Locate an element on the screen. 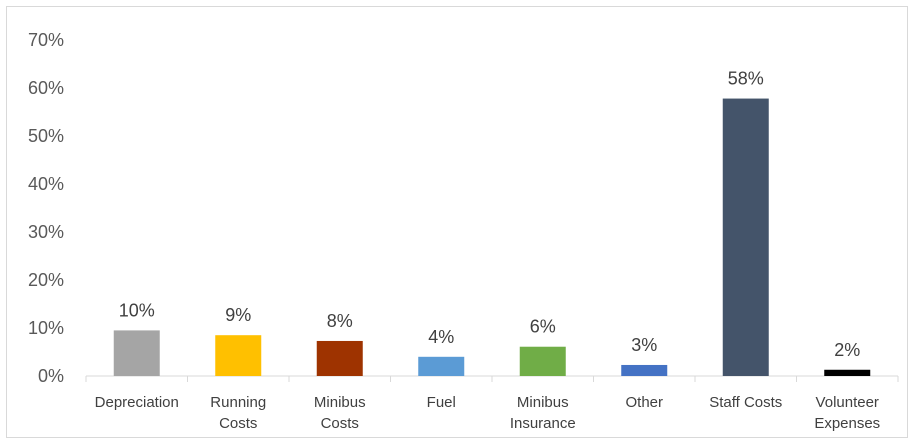  y-tick-label: 10% is located at coordinates (46, 328).